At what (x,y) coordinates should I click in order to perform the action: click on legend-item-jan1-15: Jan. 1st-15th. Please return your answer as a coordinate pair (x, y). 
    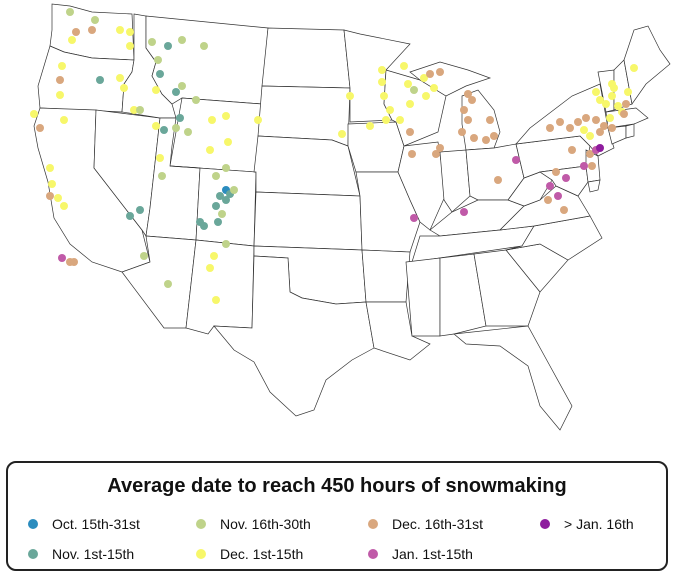
    Looking at the image, I should click on (420, 554).